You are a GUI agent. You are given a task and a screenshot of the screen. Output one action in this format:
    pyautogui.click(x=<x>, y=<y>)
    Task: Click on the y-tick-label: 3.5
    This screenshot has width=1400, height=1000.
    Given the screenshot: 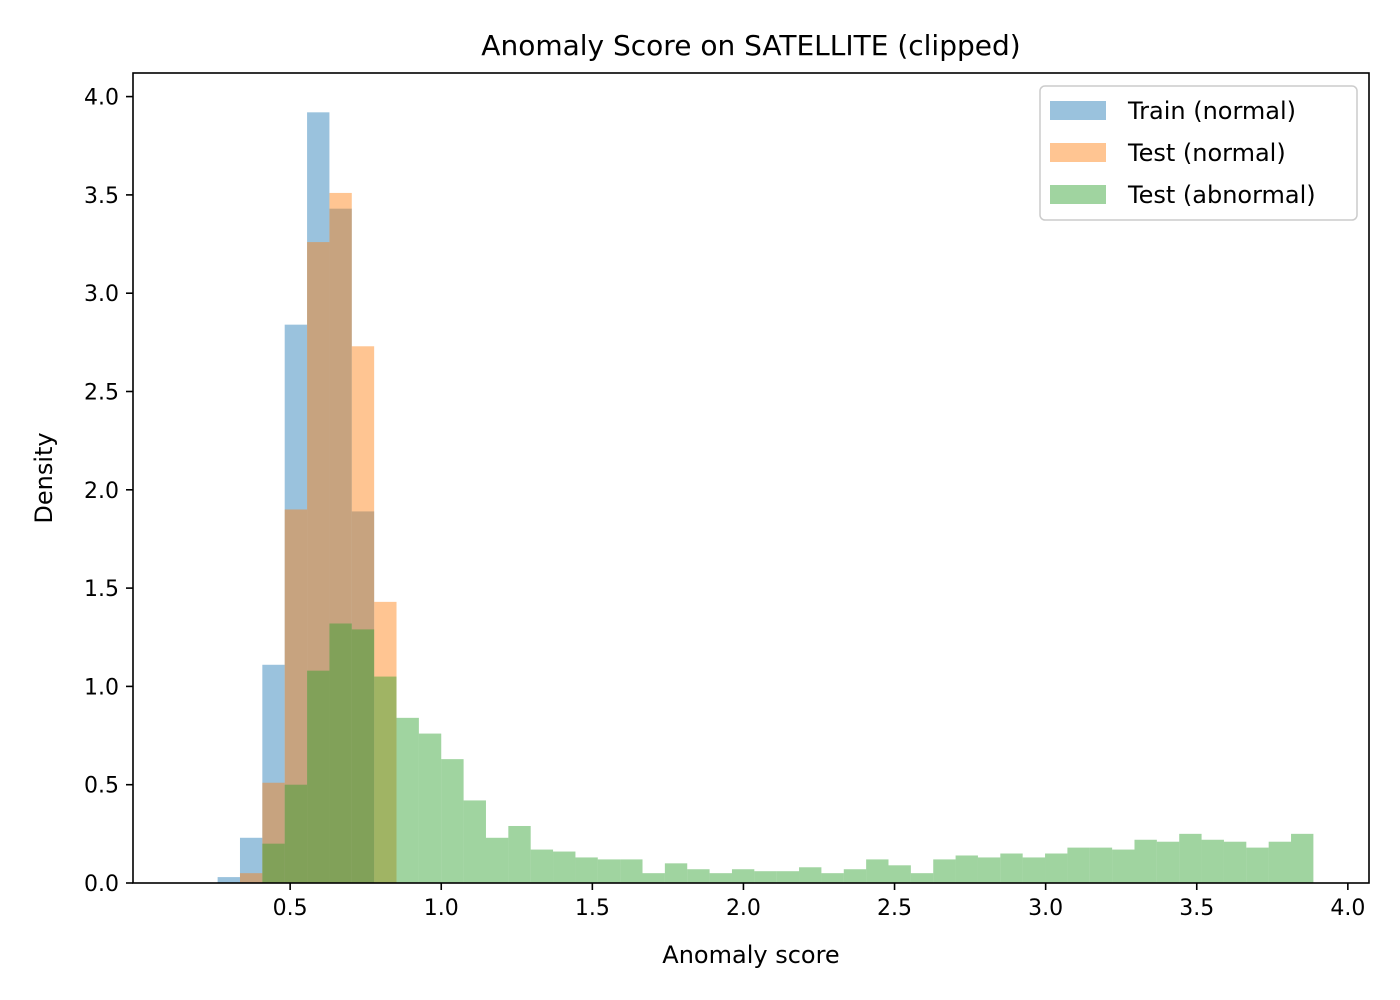 What is the action you would take?
    pyautogui.click(x=101, y=196)
    